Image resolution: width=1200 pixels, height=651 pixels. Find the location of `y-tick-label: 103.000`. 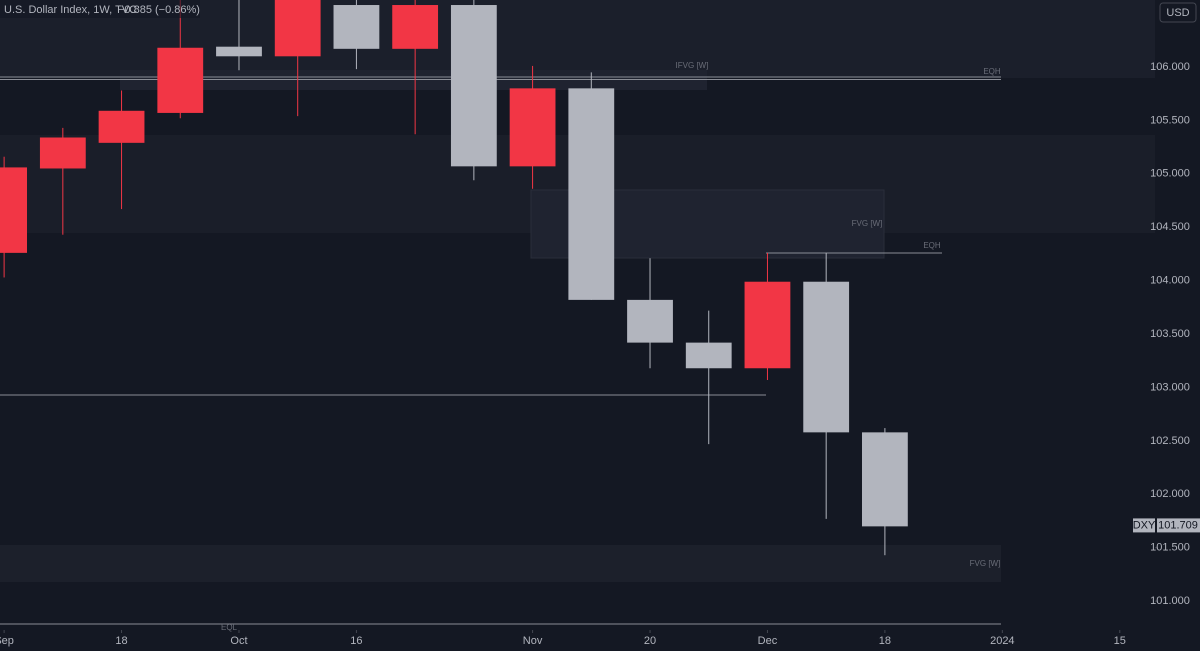

y-tick-label: 103.000 is located at coordinates (1170, 387).